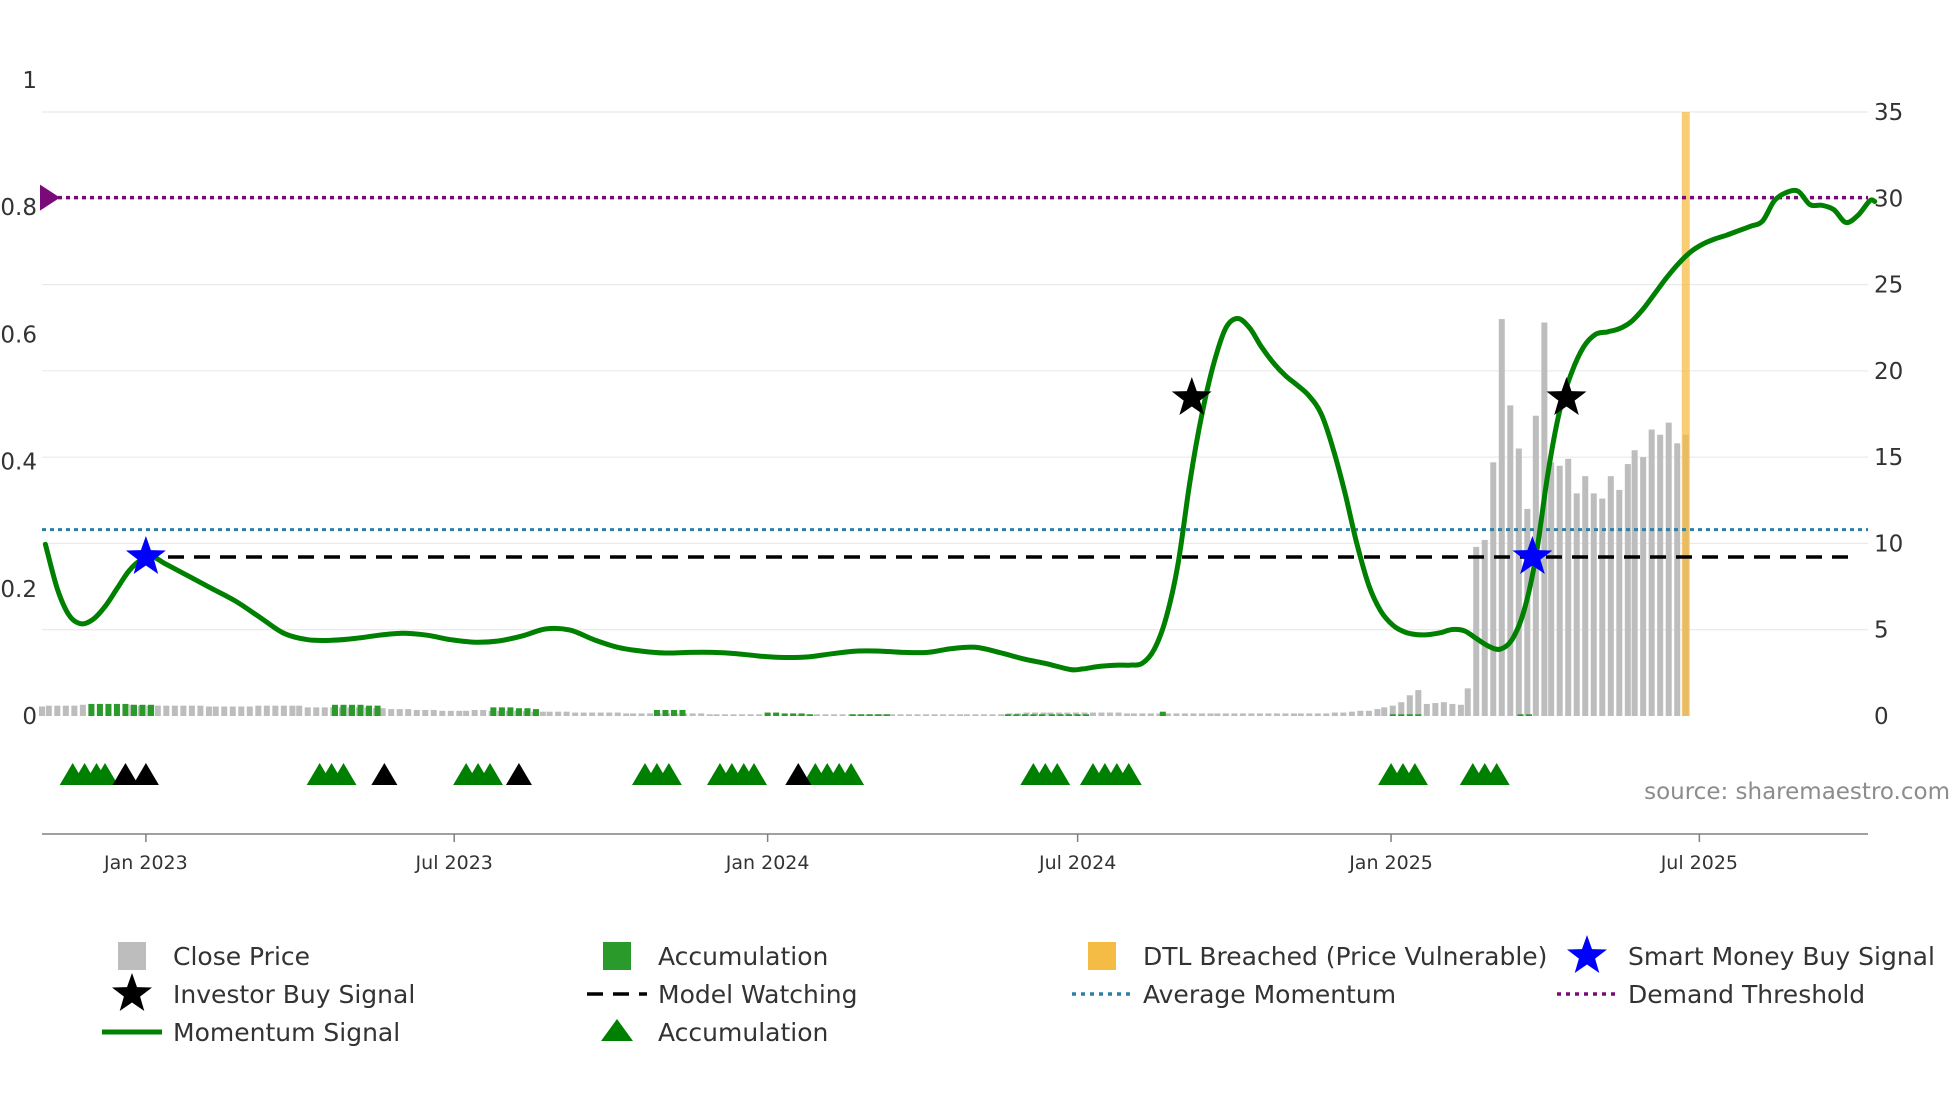 This screenshot has height=1106, width=1960. I want to click on x-tick-label: Jan 2023, so click(145, 863).